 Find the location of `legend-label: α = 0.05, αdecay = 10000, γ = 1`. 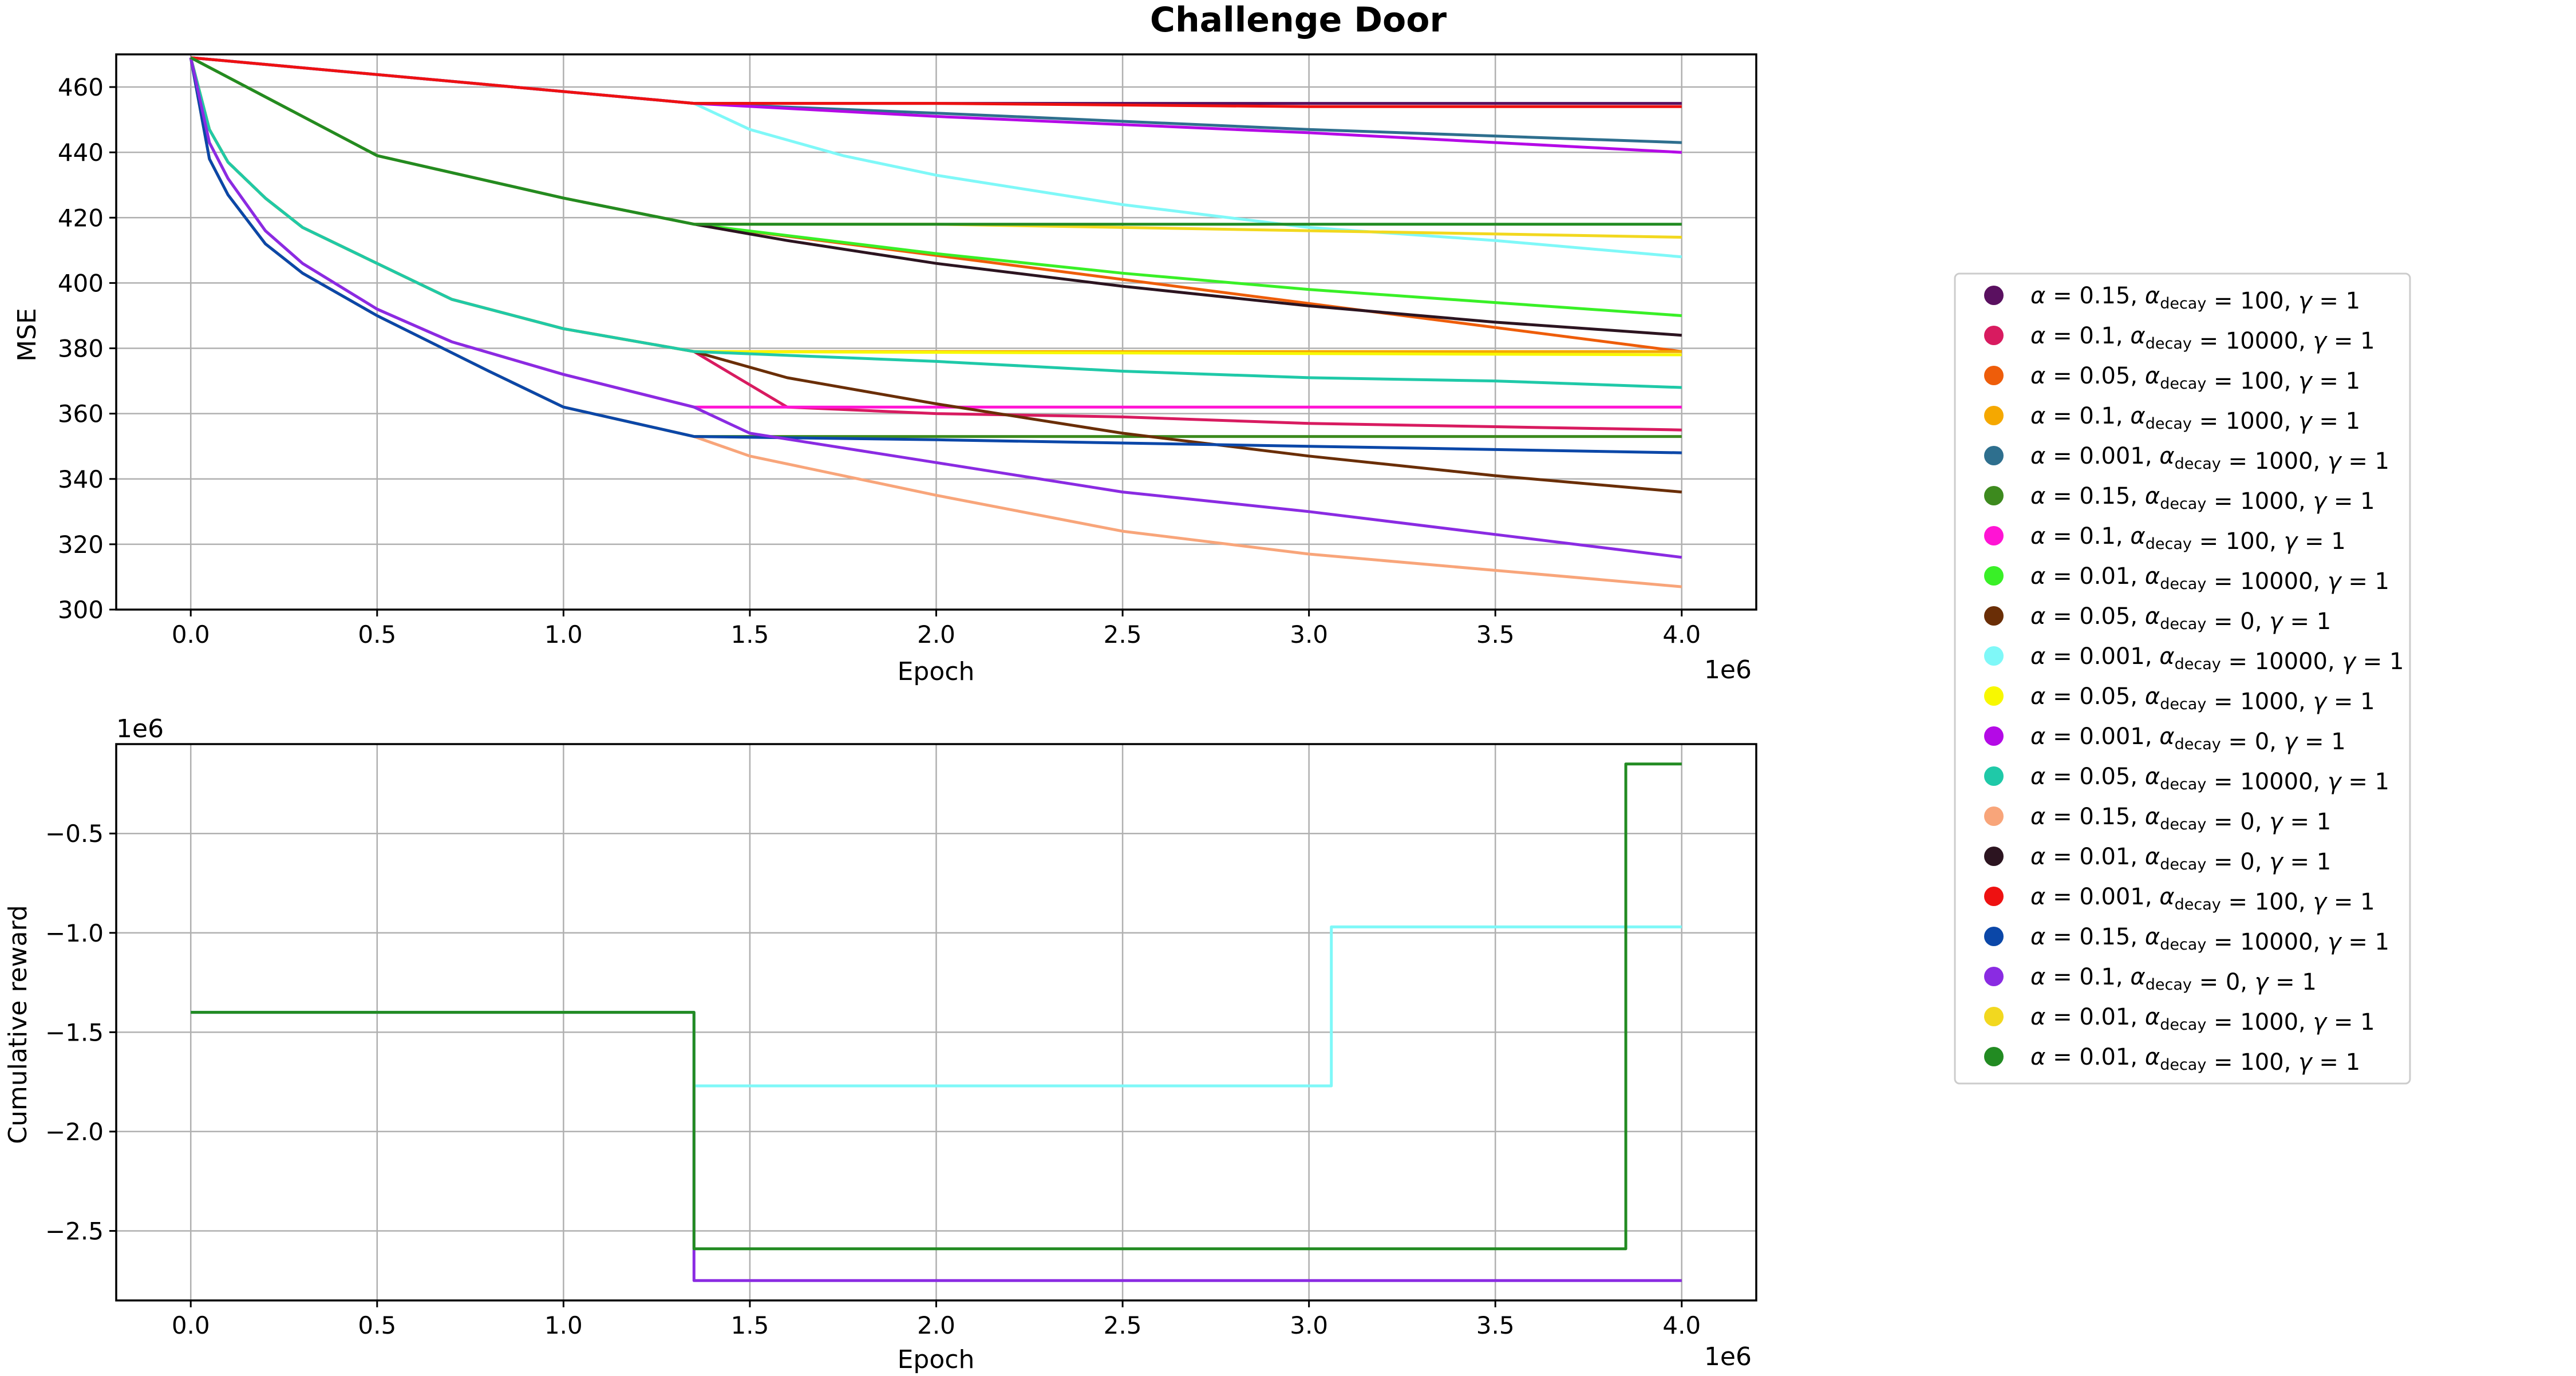

legend-label: α = 0.05, αdecay = 10000, γ = 1 is located at coordinates (2209, 780).